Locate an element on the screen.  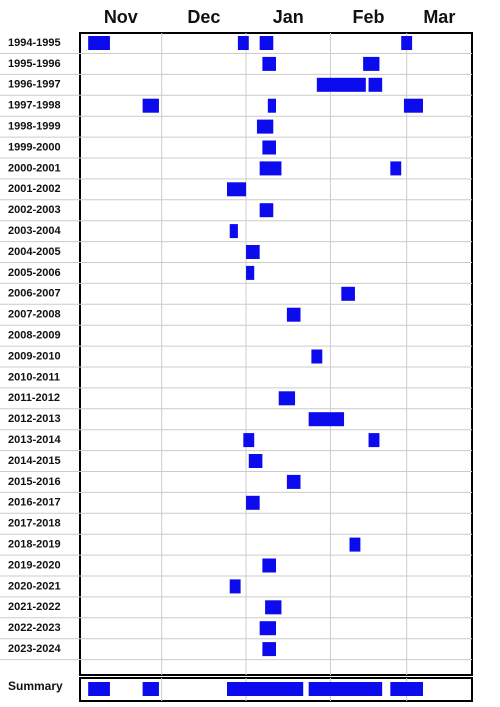
row-label: 2007-2008 is located at coordinates (34, 315).